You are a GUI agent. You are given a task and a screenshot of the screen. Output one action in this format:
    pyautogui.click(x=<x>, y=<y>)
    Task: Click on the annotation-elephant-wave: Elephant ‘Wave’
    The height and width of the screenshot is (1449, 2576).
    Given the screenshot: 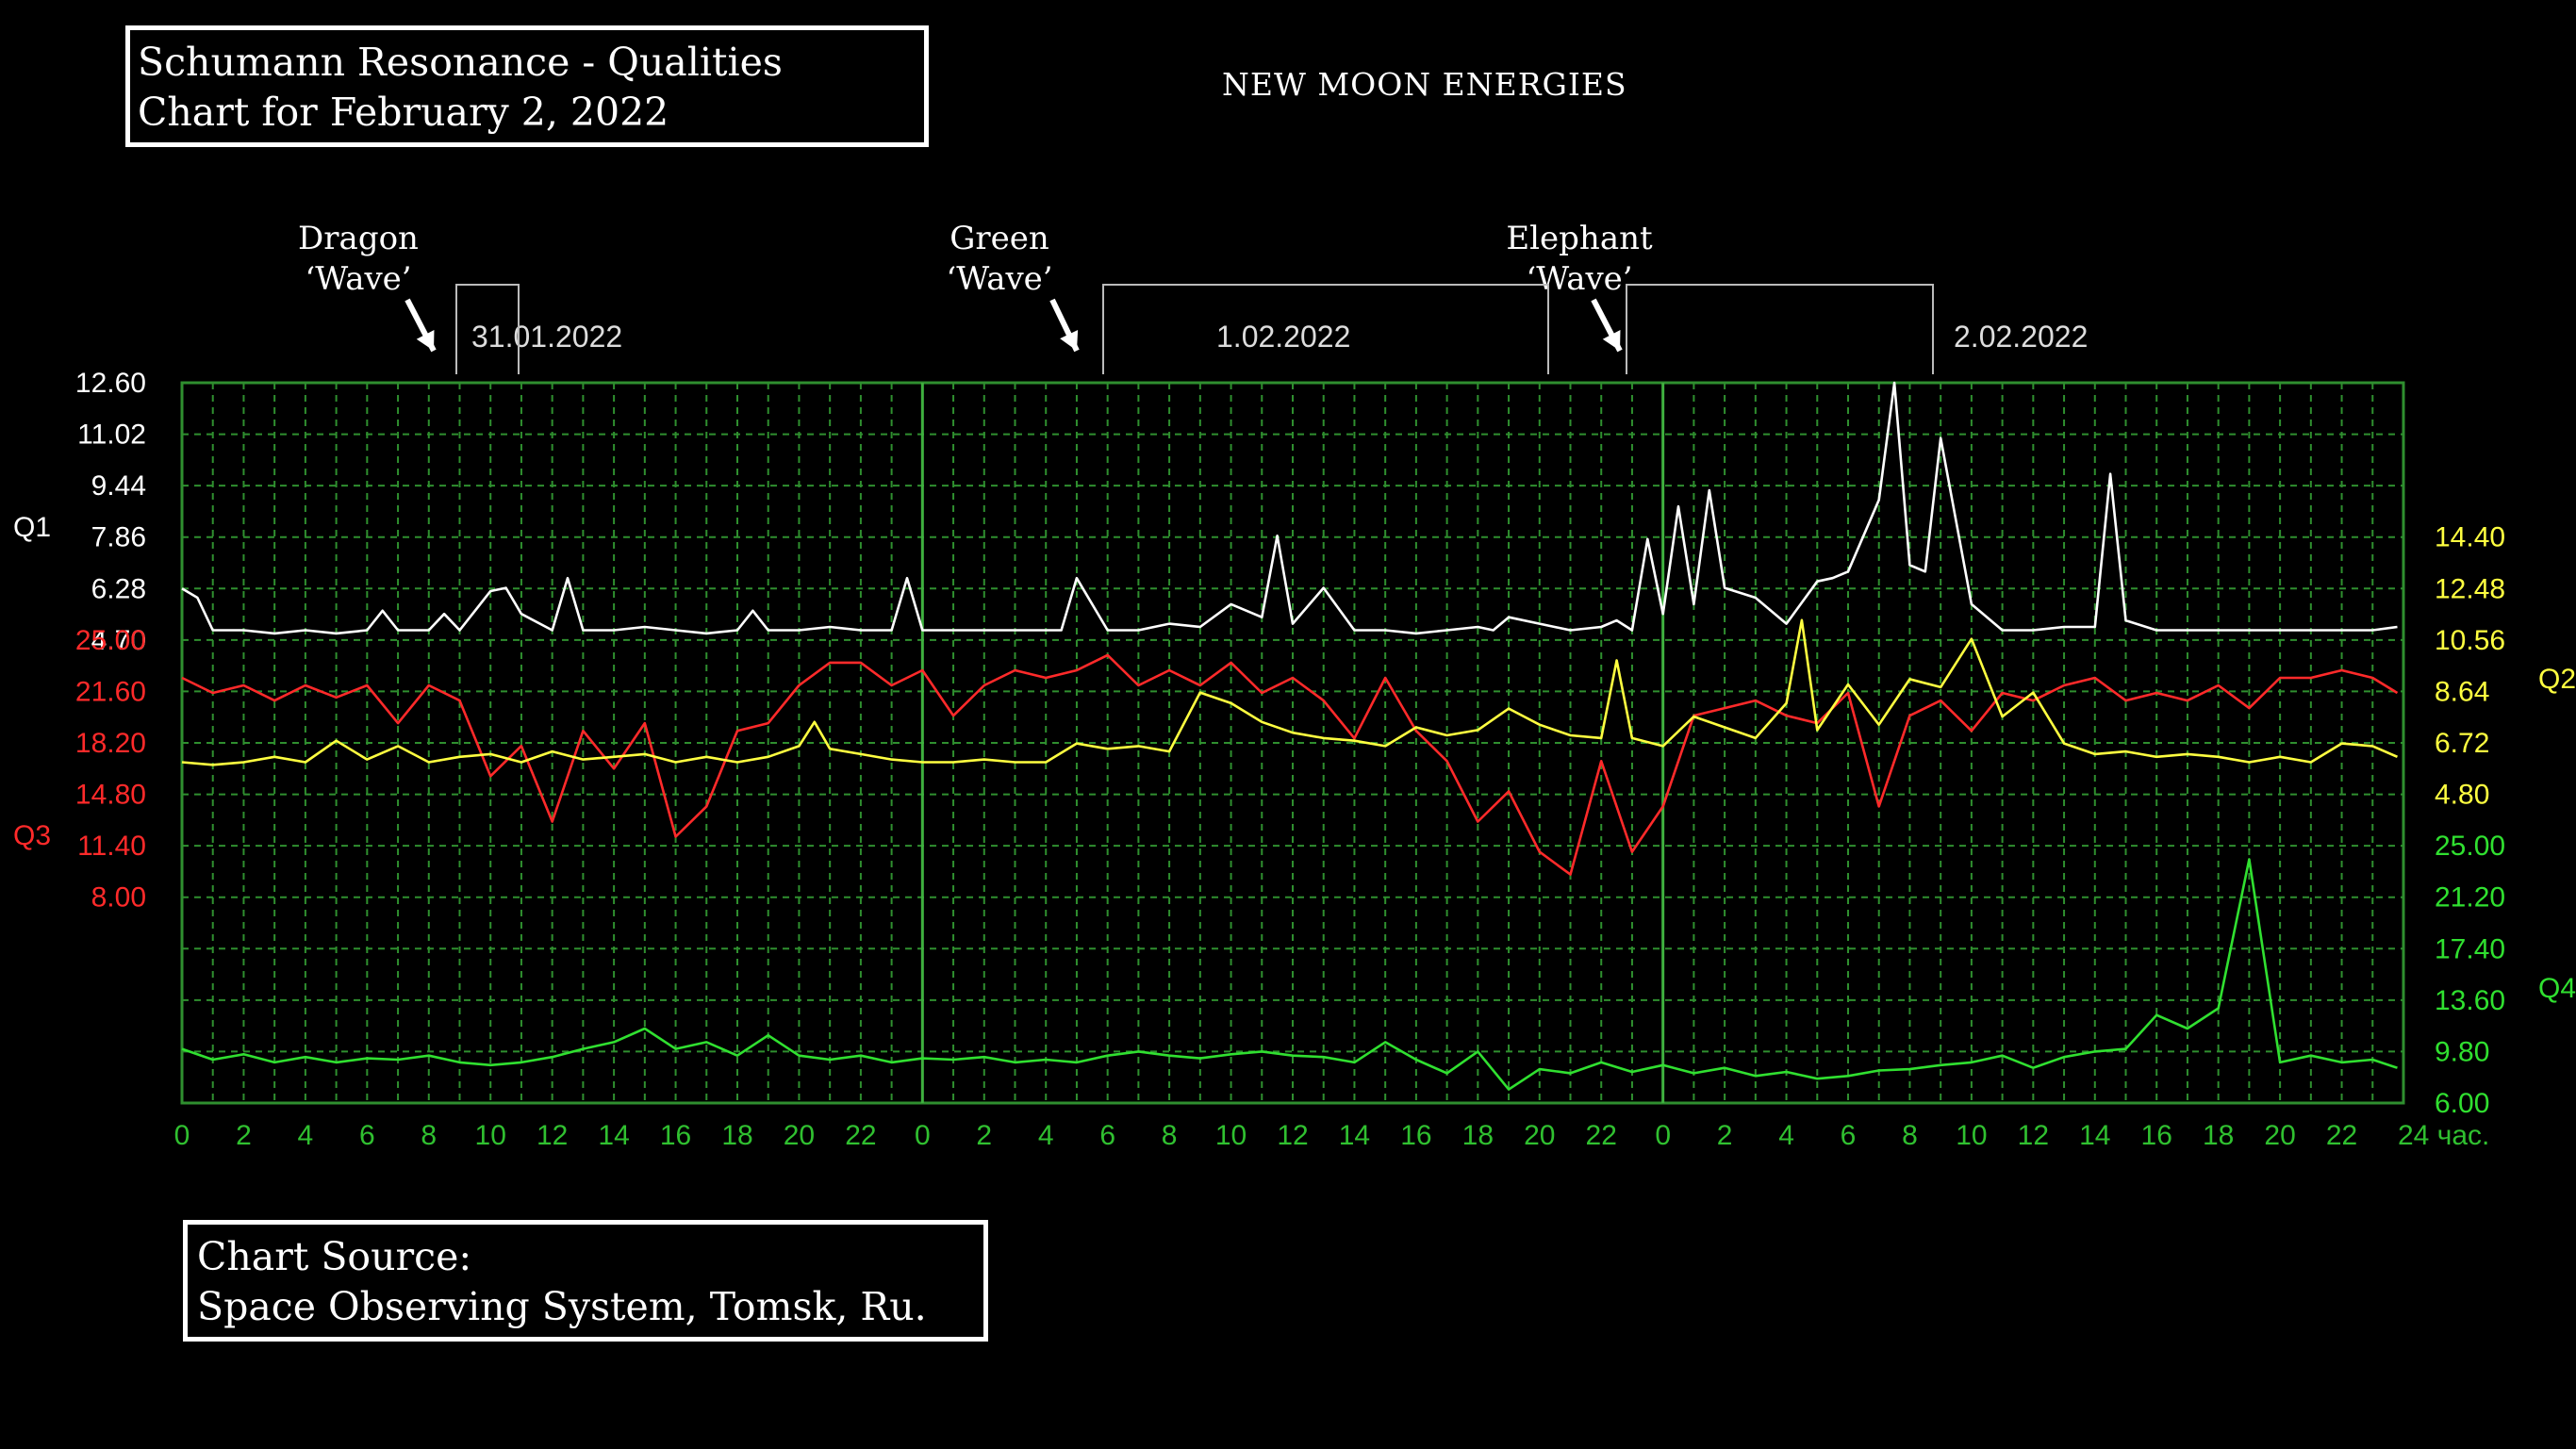 What is the action you would take?
    pyautogui.click(x=1579, y=260)
    